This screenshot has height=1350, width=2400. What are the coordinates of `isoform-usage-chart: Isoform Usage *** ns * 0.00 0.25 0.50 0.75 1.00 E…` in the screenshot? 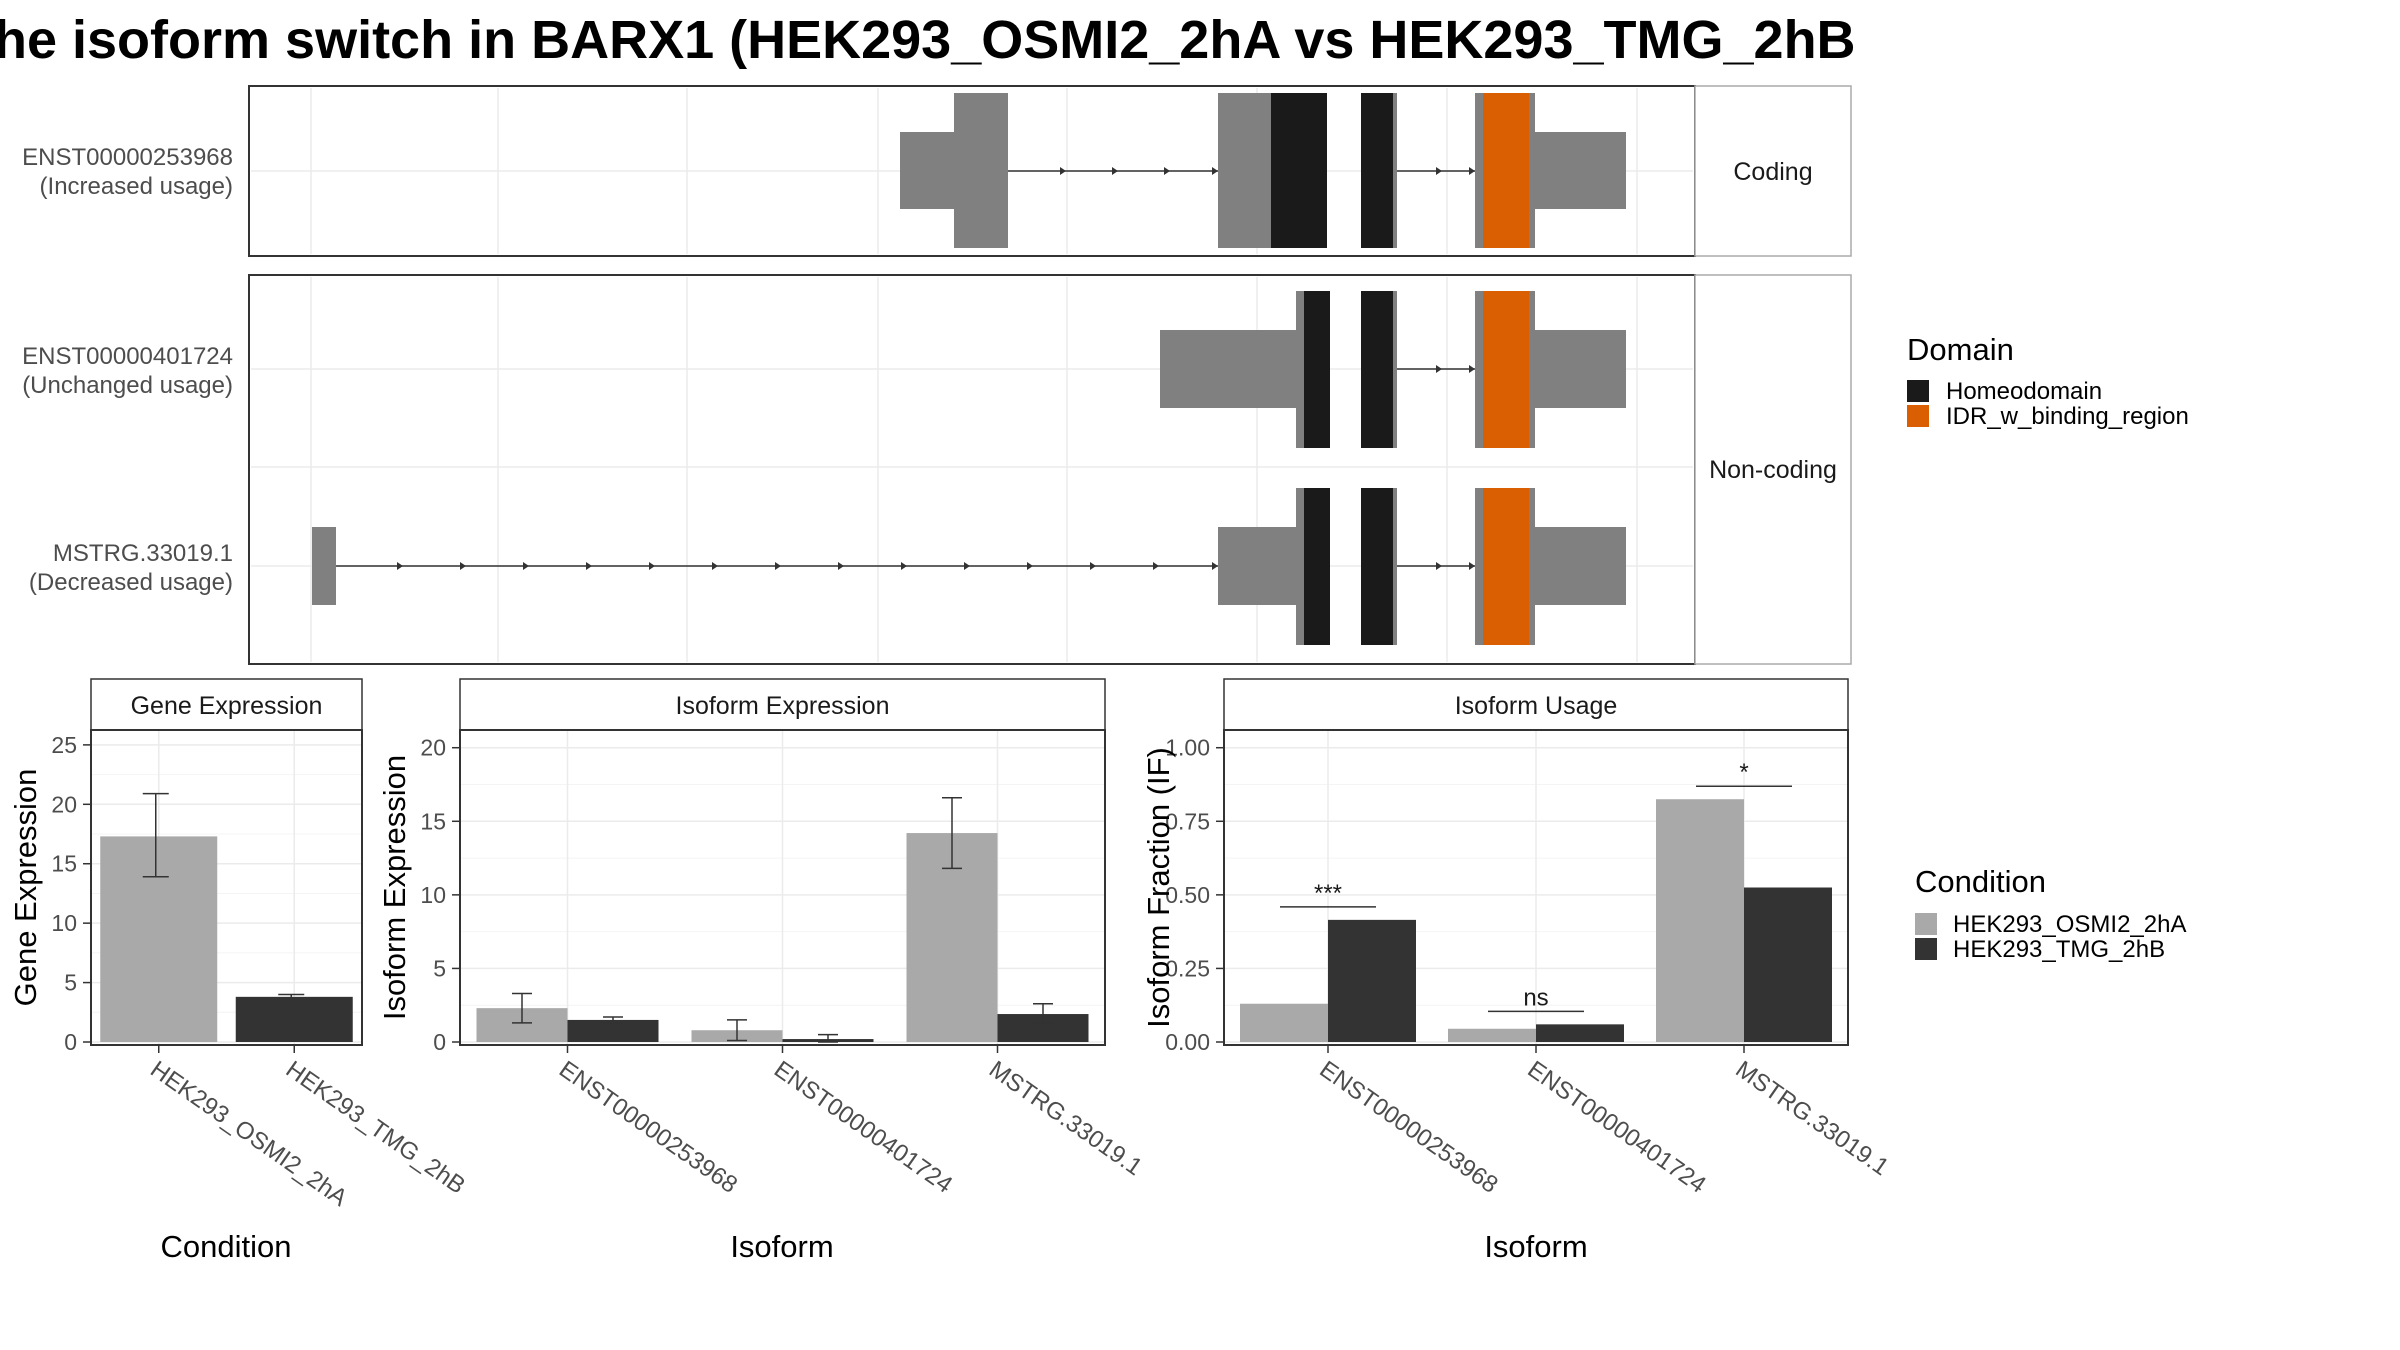 It's located at (1517, 971).